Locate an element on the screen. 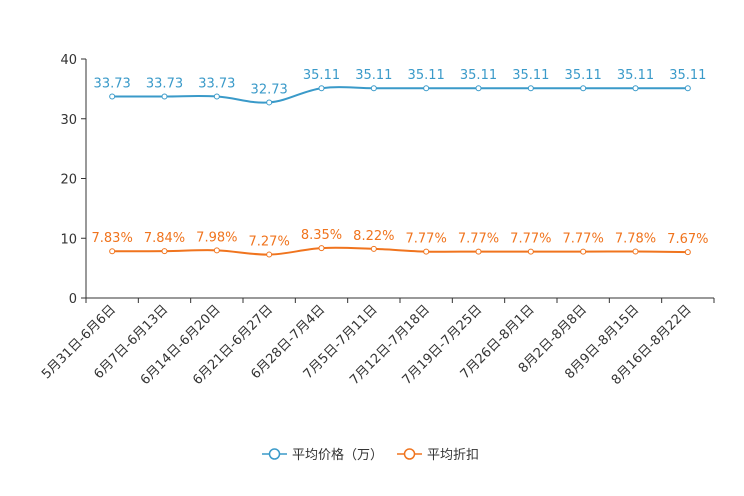 This screenshot has height=496, width=744. data-label: 7.83% is located at coordinates (112, 238).